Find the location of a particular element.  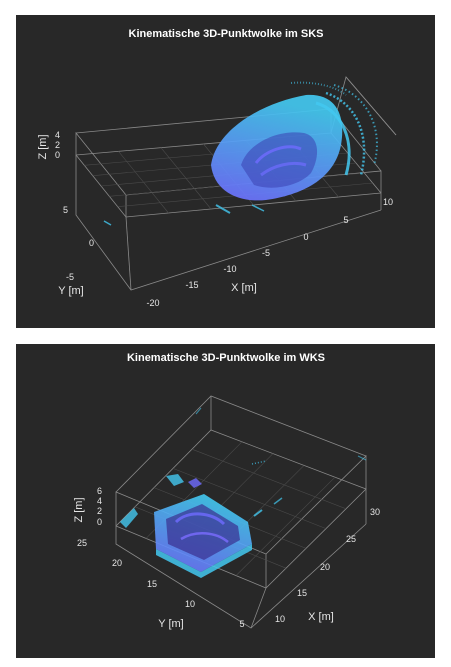

x-tick-labels: 10 15 20 25 30 is located at coordinates (327, 565).